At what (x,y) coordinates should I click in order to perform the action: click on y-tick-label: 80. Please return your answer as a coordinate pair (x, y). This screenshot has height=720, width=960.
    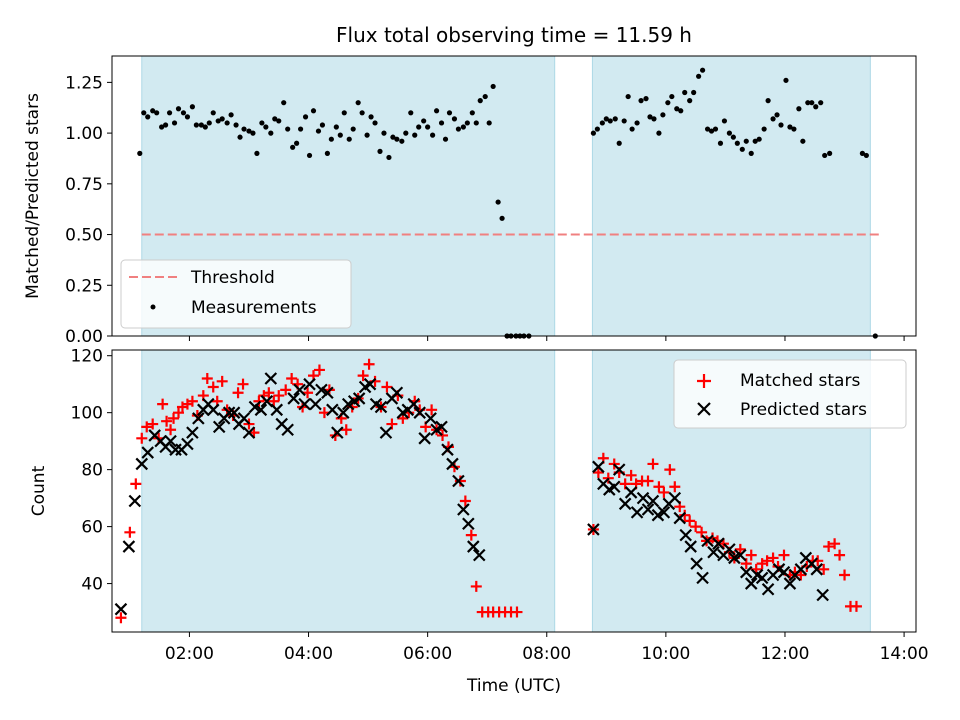
    Looking at the image, I should click on (92, 471).